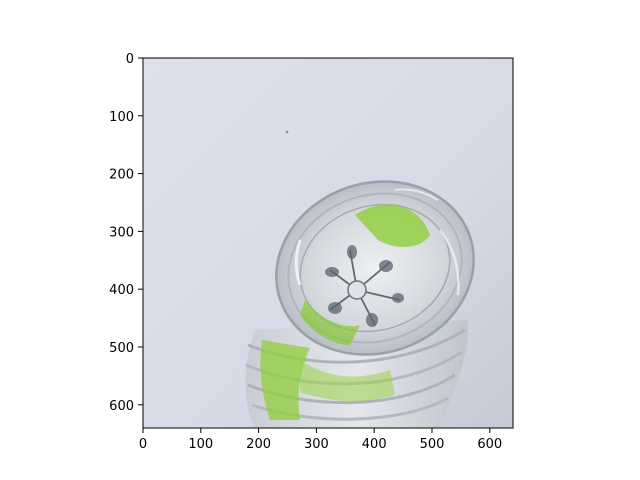  Describe the element at coordinates (258, 444) in the screenshot. I see `x-tick-label: 200` at that location.